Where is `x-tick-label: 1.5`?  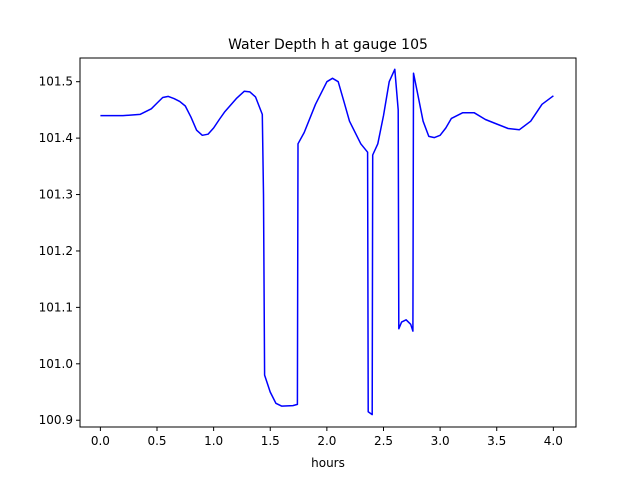
x-tick-label: 1.5 is located at coordinates (270, 441).